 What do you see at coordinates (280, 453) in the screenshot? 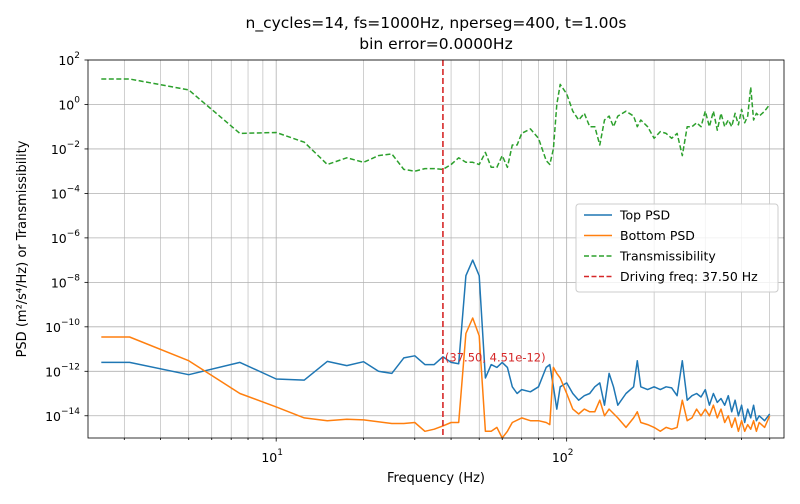
I see `x-tick-label-exponent: 1` at bounding box center [280, 453].